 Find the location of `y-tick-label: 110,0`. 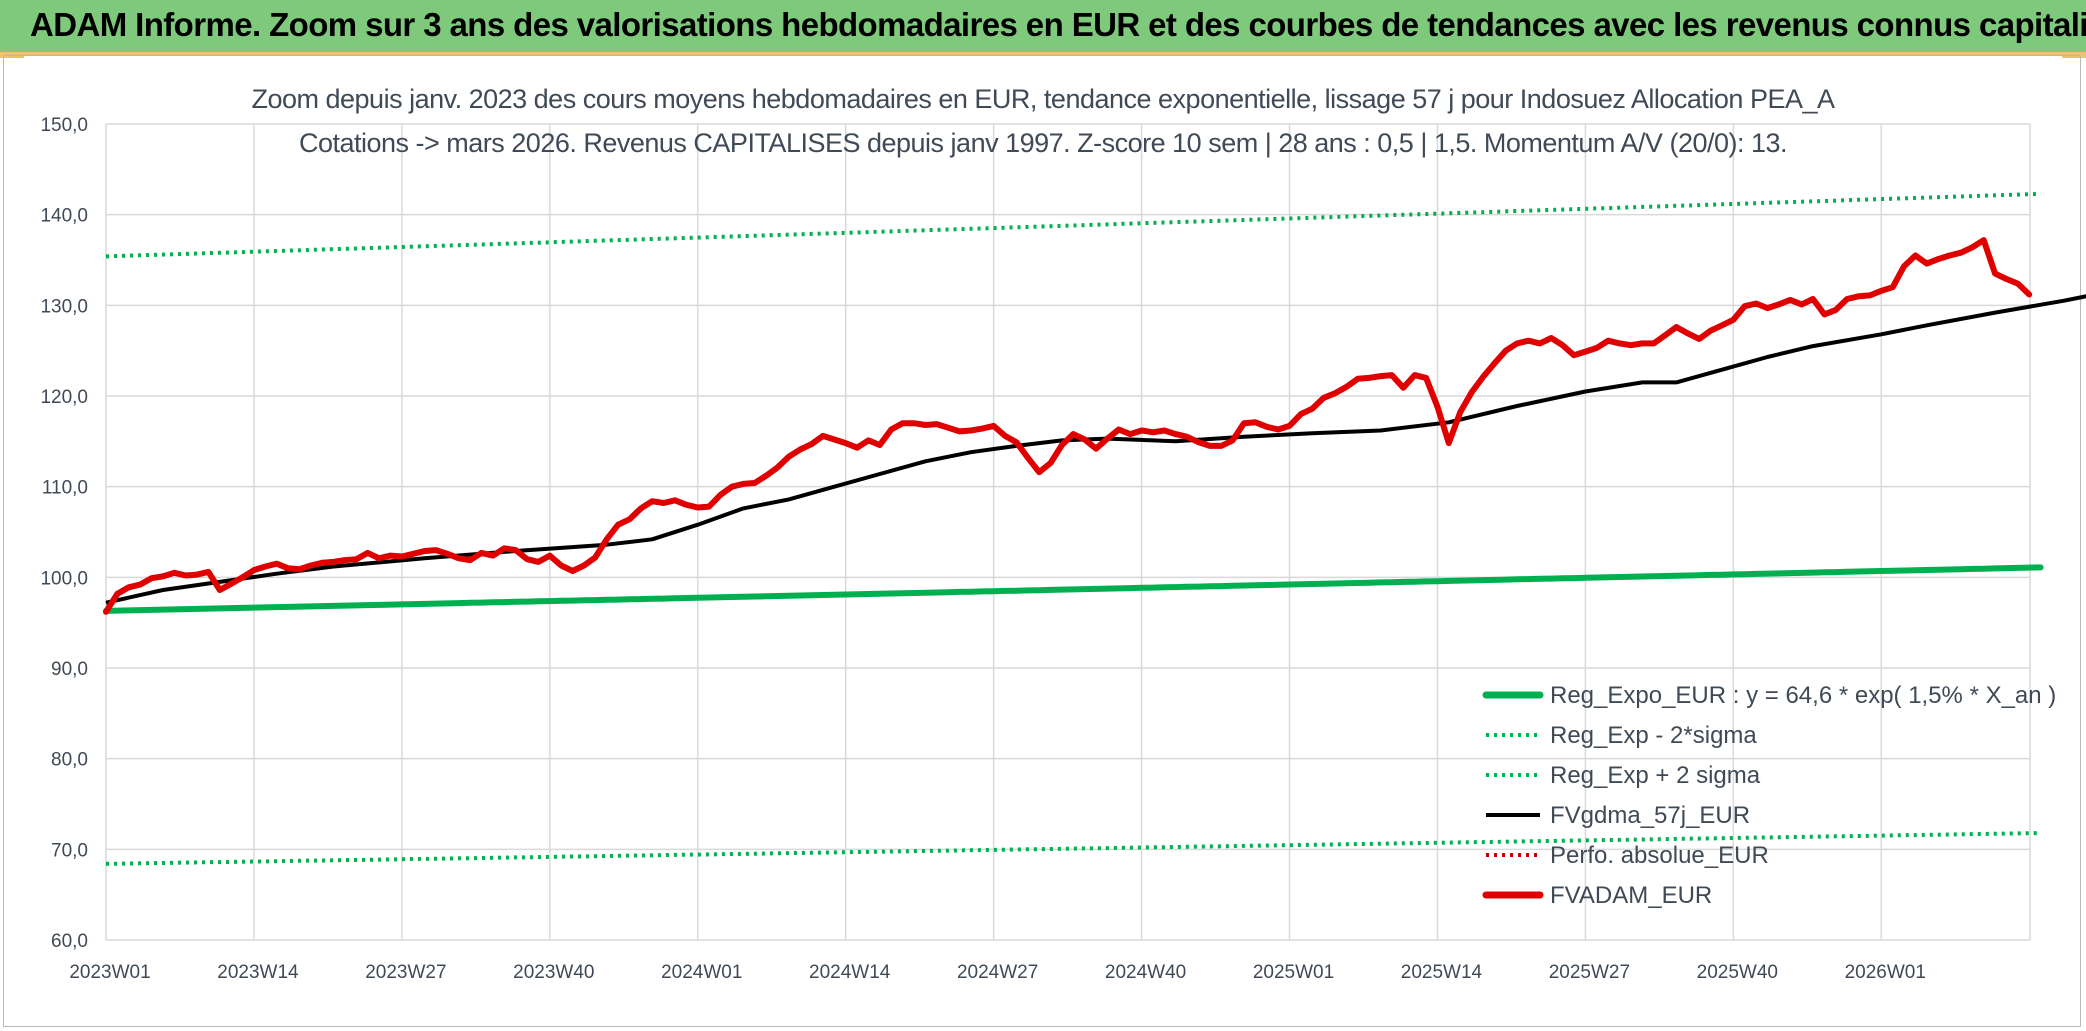

y-tick-label: 110,0 is located at coordinates (65, 488).